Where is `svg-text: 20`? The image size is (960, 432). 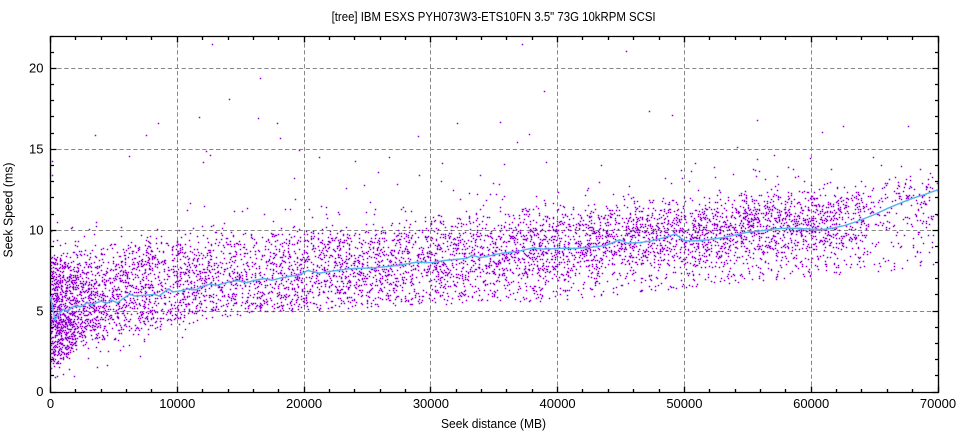
svg-text: 20 is located at coordinates (36, 68).